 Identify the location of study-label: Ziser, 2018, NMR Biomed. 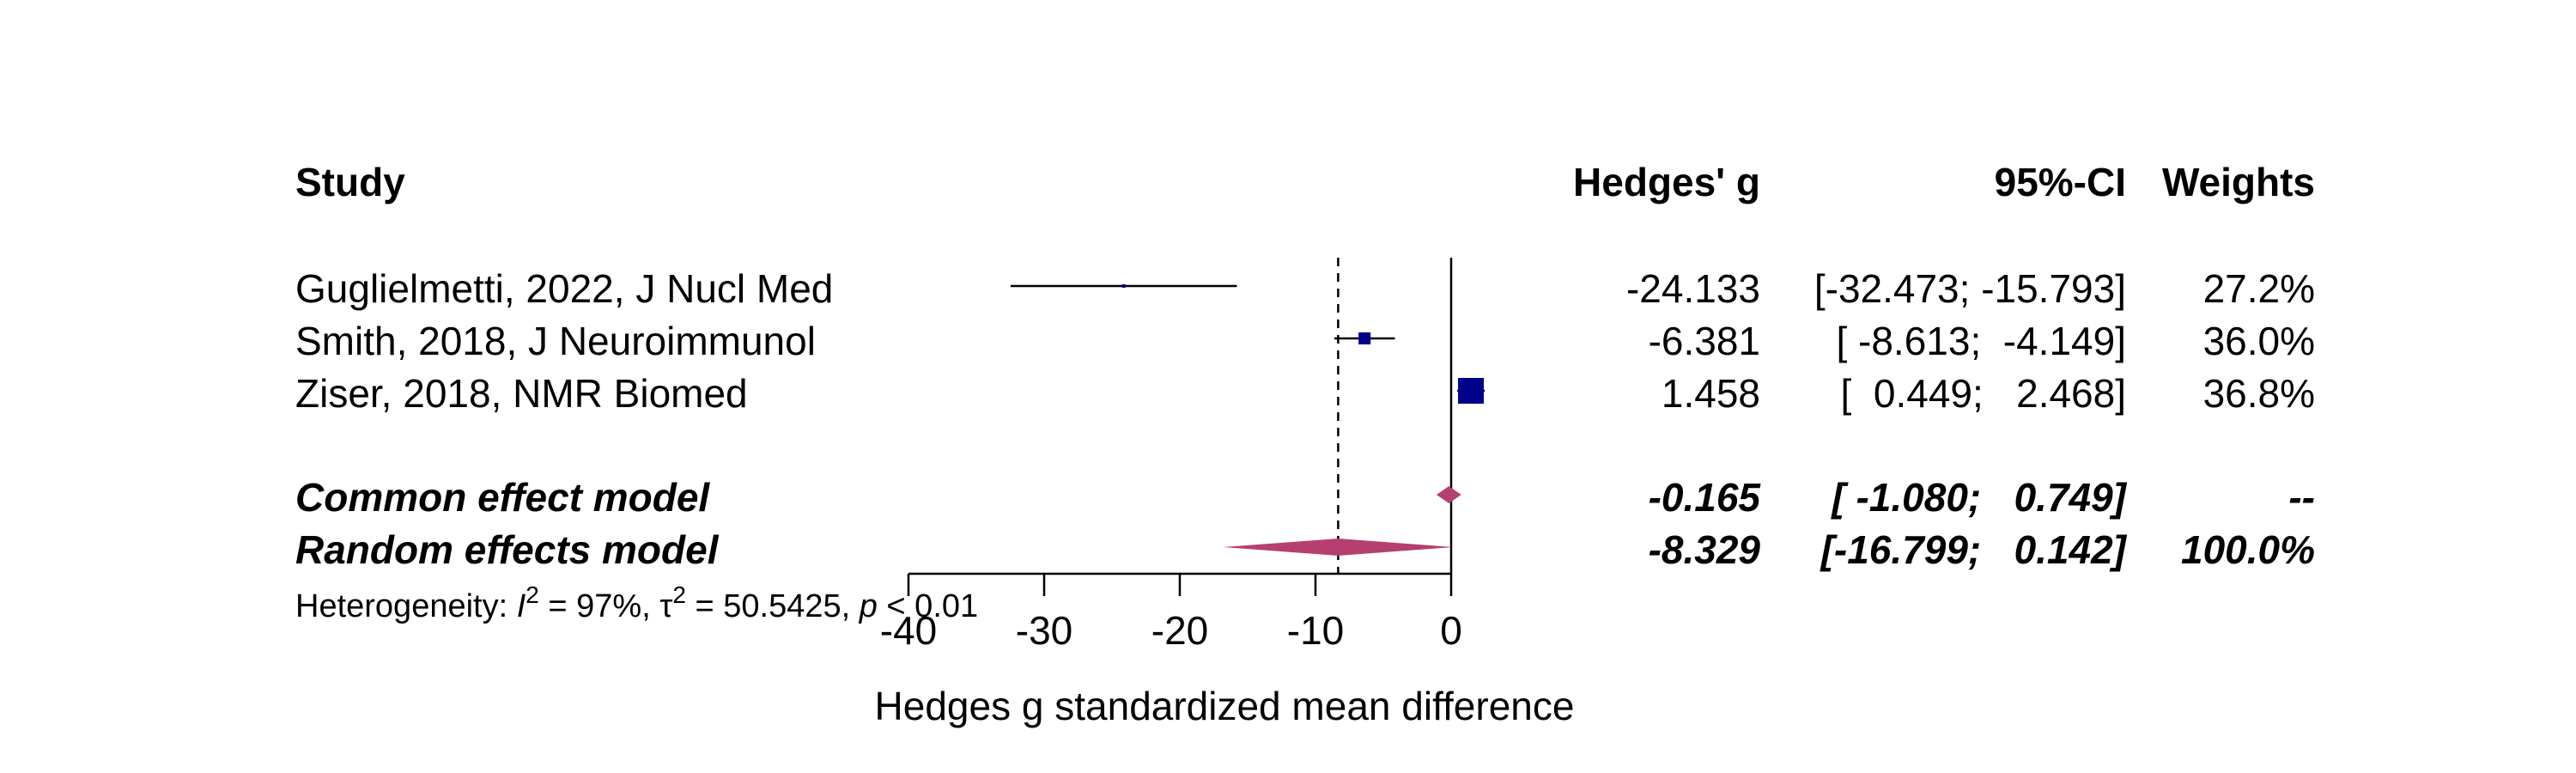
(521, 393).